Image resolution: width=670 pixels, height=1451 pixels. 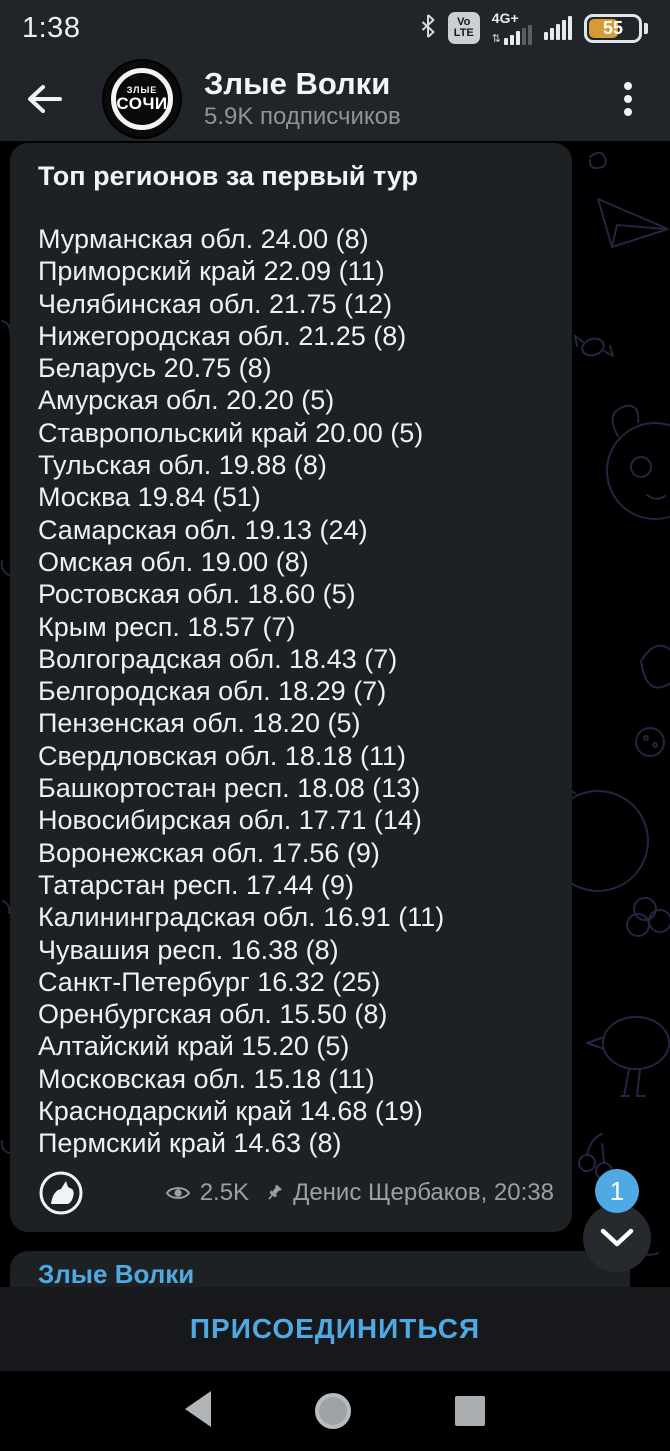 I want to click on avatar-ring, so click(x=142, y=98).